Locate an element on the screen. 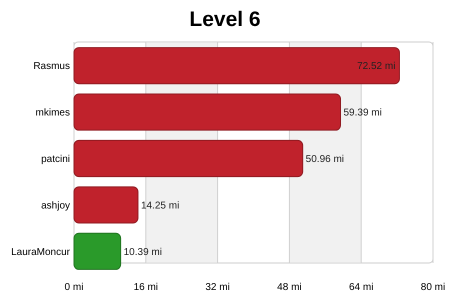  x-tick-label: 48 mi is located at coordinates (289, 287).